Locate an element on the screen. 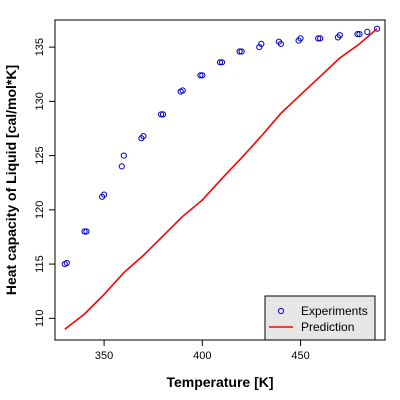 This screenshot has width=400, height=400. x-axis: 350 400 450 is located at coordinates (202, 351).